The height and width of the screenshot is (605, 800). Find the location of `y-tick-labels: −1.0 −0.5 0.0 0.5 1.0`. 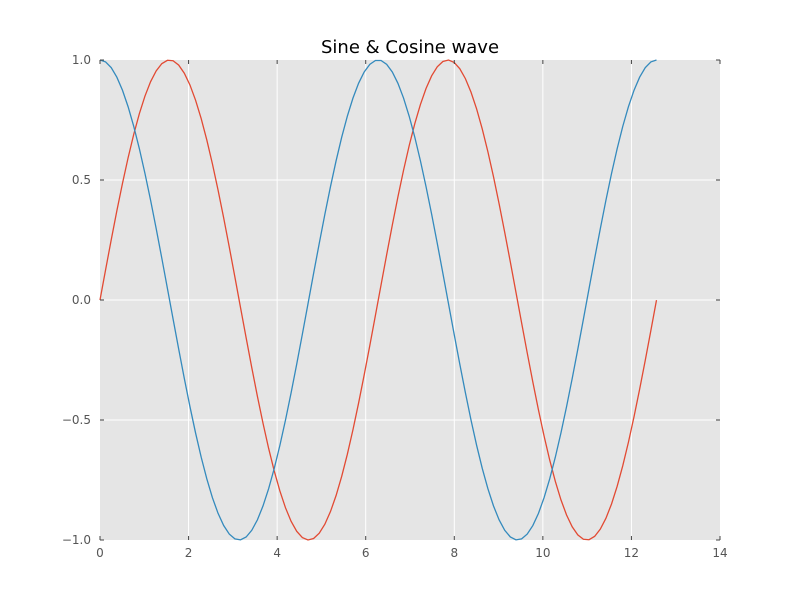

y-tick-labels: −1.0 −0.5 0.0 0.5 1.0 is located at coordinates (76, 300).